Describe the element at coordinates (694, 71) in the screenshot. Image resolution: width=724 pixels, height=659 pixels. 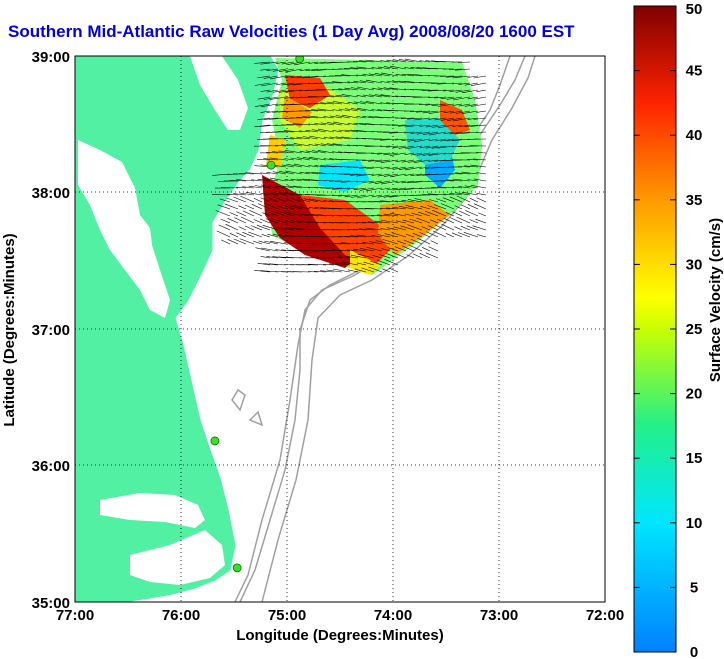
I see `colorbar-tick-label: 45` at that location.